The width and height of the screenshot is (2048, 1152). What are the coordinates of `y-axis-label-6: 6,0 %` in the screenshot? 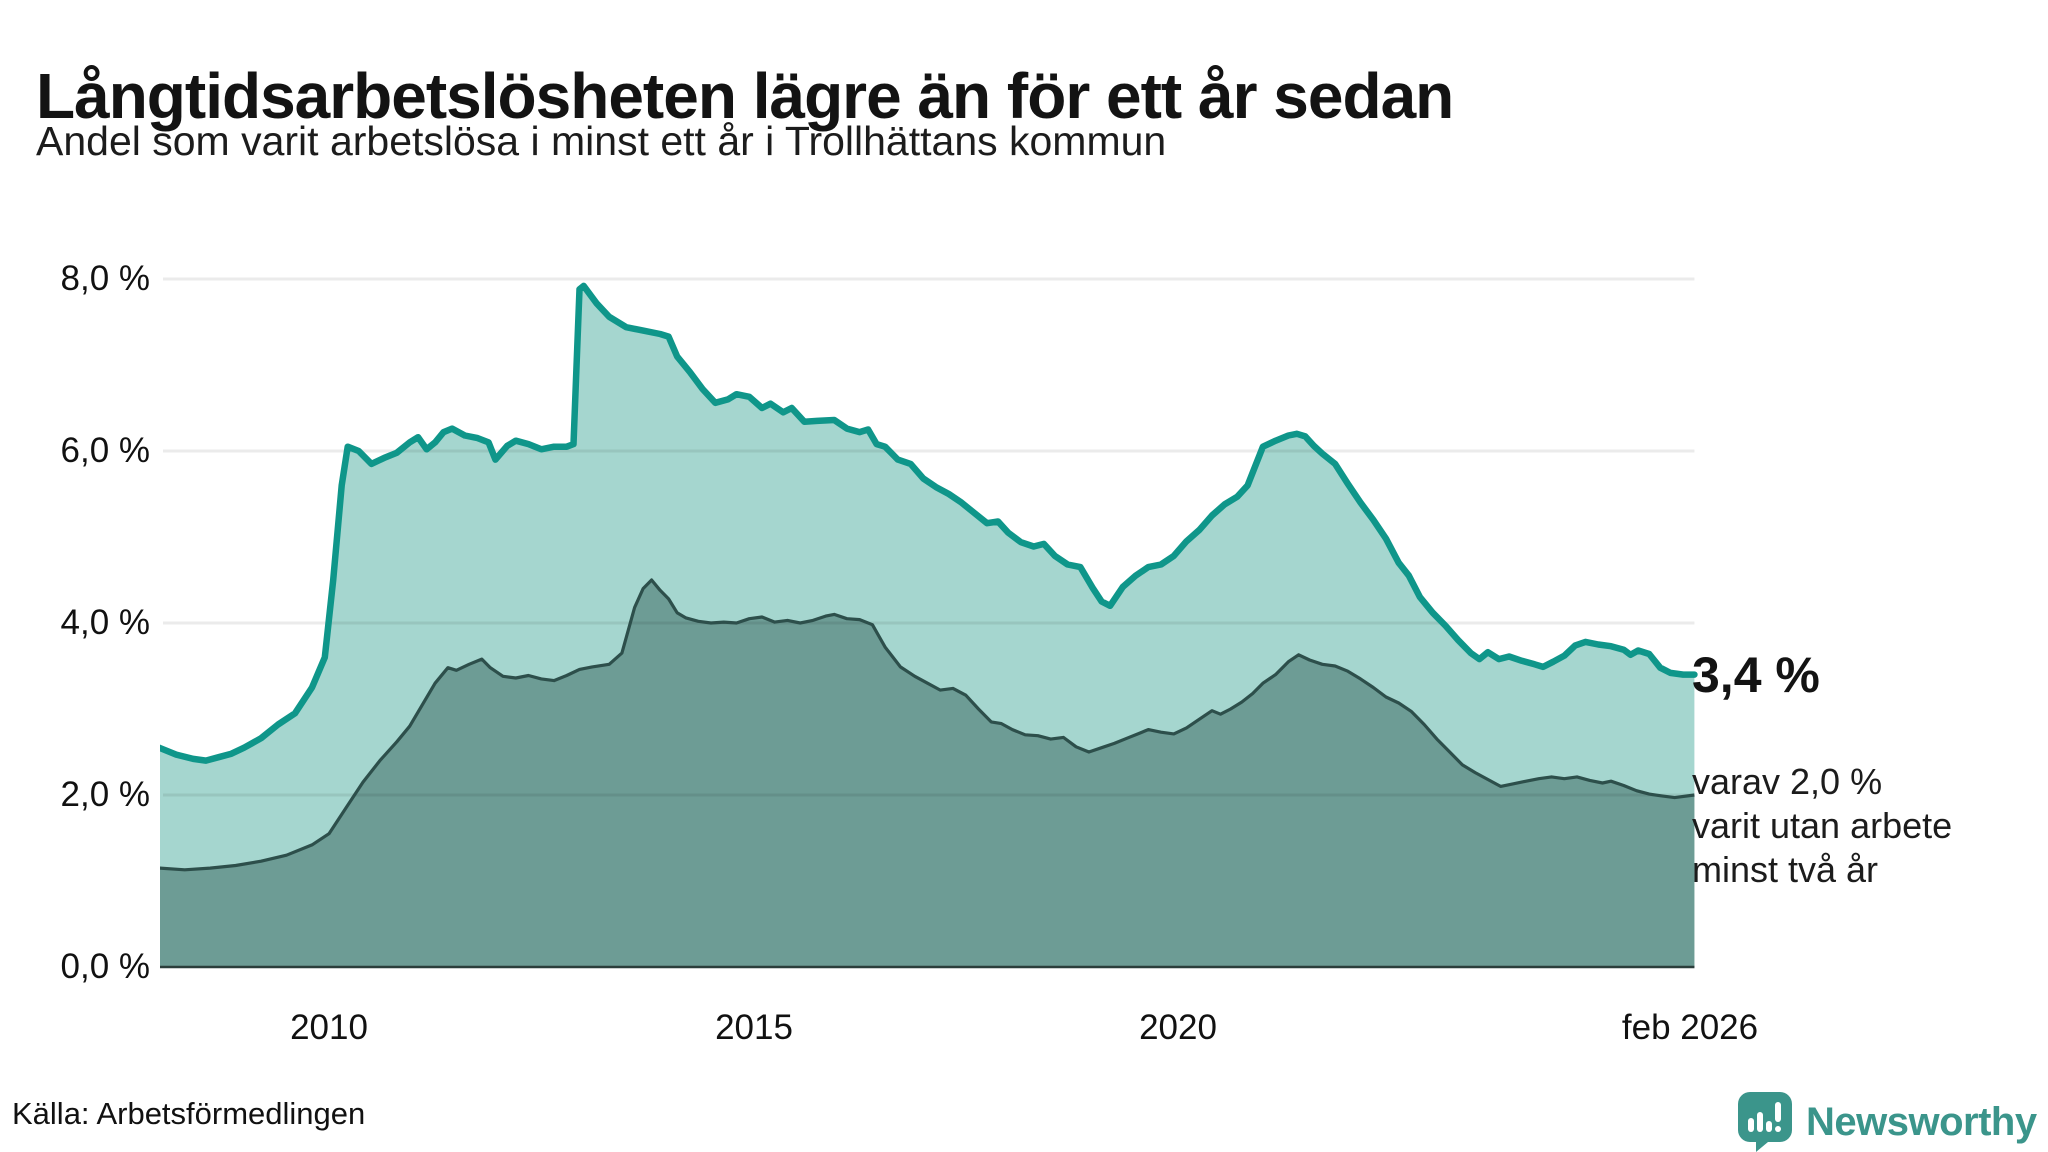 It's located at (105, 450).